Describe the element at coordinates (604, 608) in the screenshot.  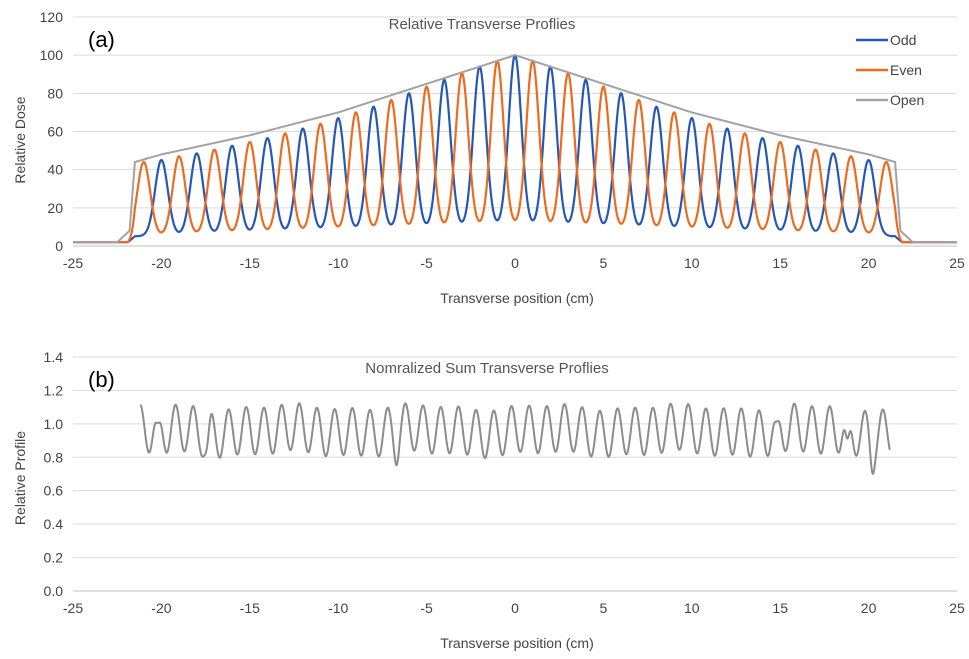
I see `panel-b-x-tick-label: 5` at that location.